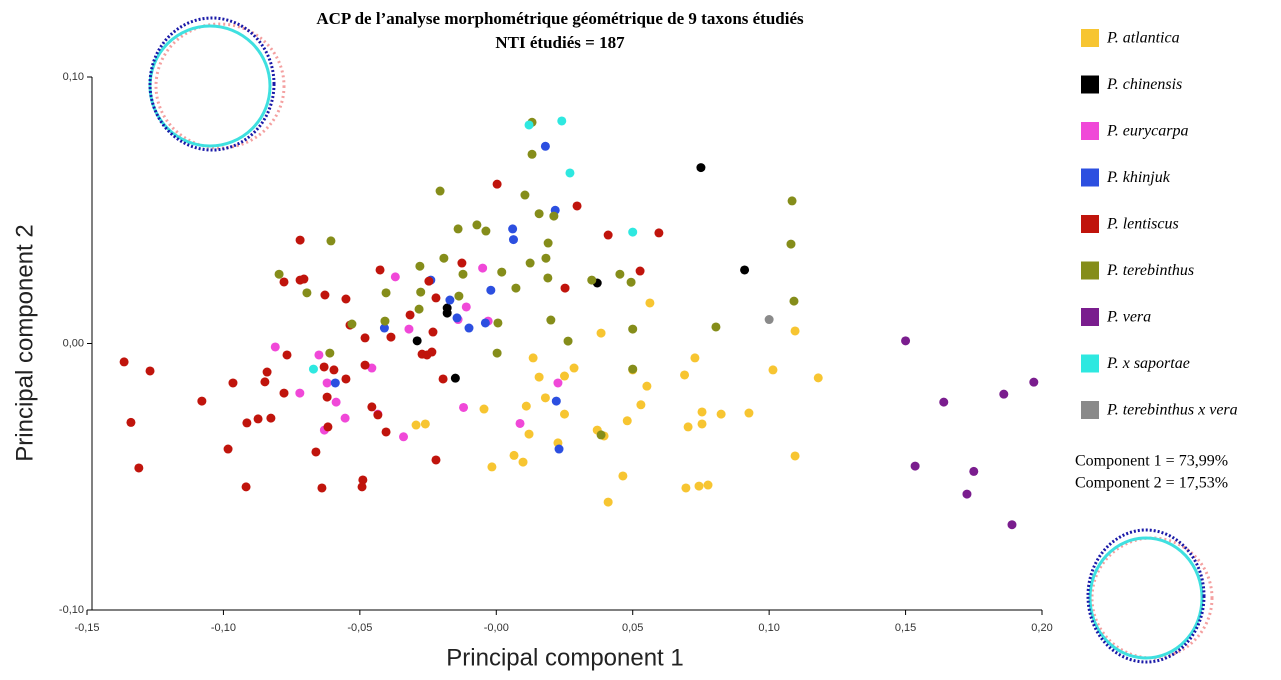 The width and height of the screenshot is (1281, 680). Describe the element at coordinates (223, 628) in the screenshot. I see `x-tick-label: -0,10` at that location.